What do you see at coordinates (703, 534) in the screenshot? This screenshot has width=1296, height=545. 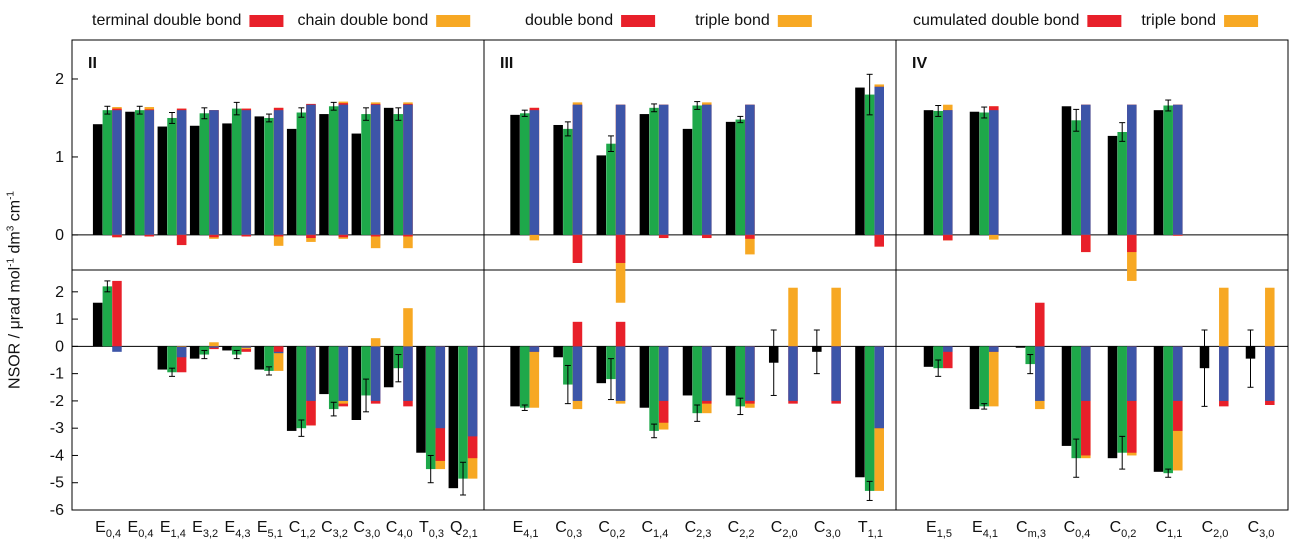 I see `x-tick-subscript: 2,3` at bounding box center [703, 534].